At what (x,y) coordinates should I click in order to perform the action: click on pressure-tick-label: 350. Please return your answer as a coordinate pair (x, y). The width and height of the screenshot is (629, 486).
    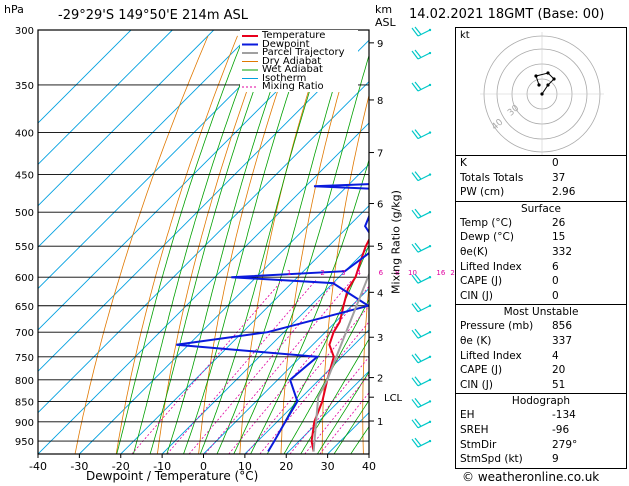
    Looking at the image, I should click on (24, 86).